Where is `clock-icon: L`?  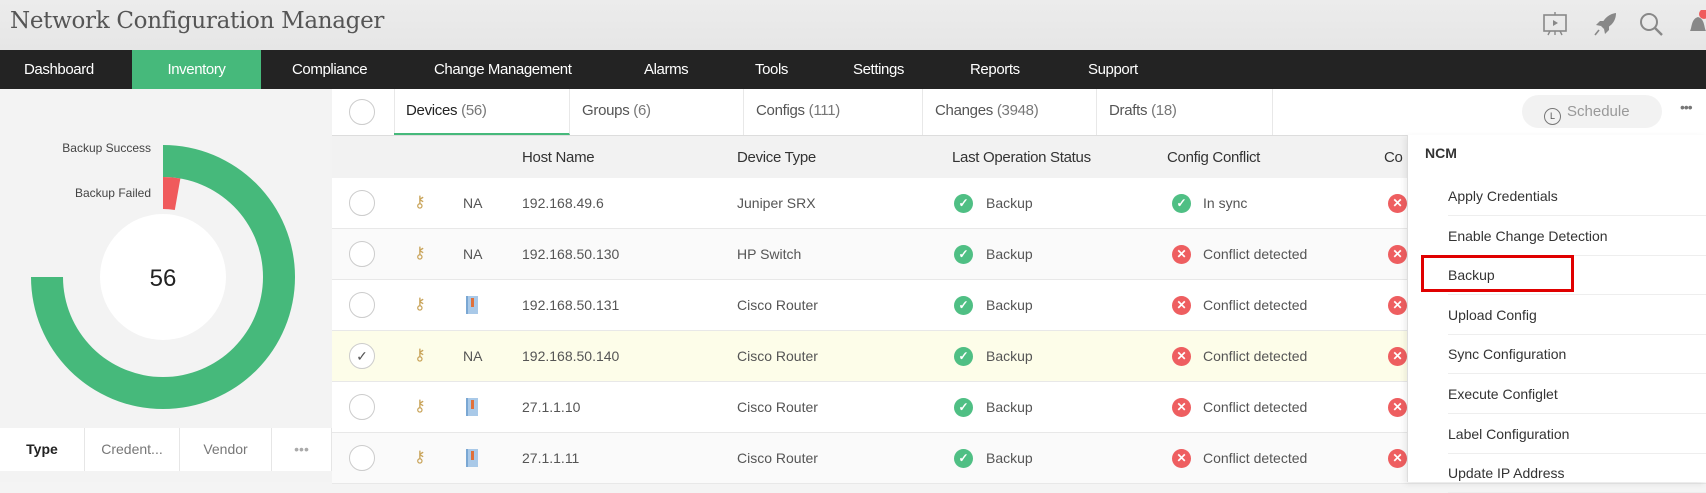 clock-icon: L is located at coordinates (1552, 116).